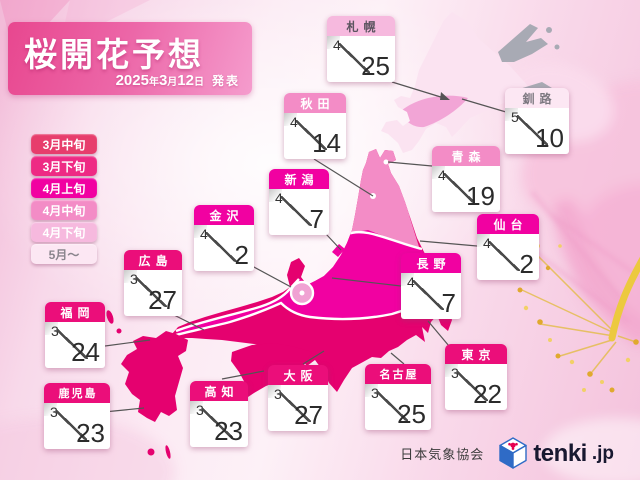 The image size is (640, 480). What do you see at coordinates (549, 138) in the screenshot?
I see `day: 10` at bounding box center [549, 138].